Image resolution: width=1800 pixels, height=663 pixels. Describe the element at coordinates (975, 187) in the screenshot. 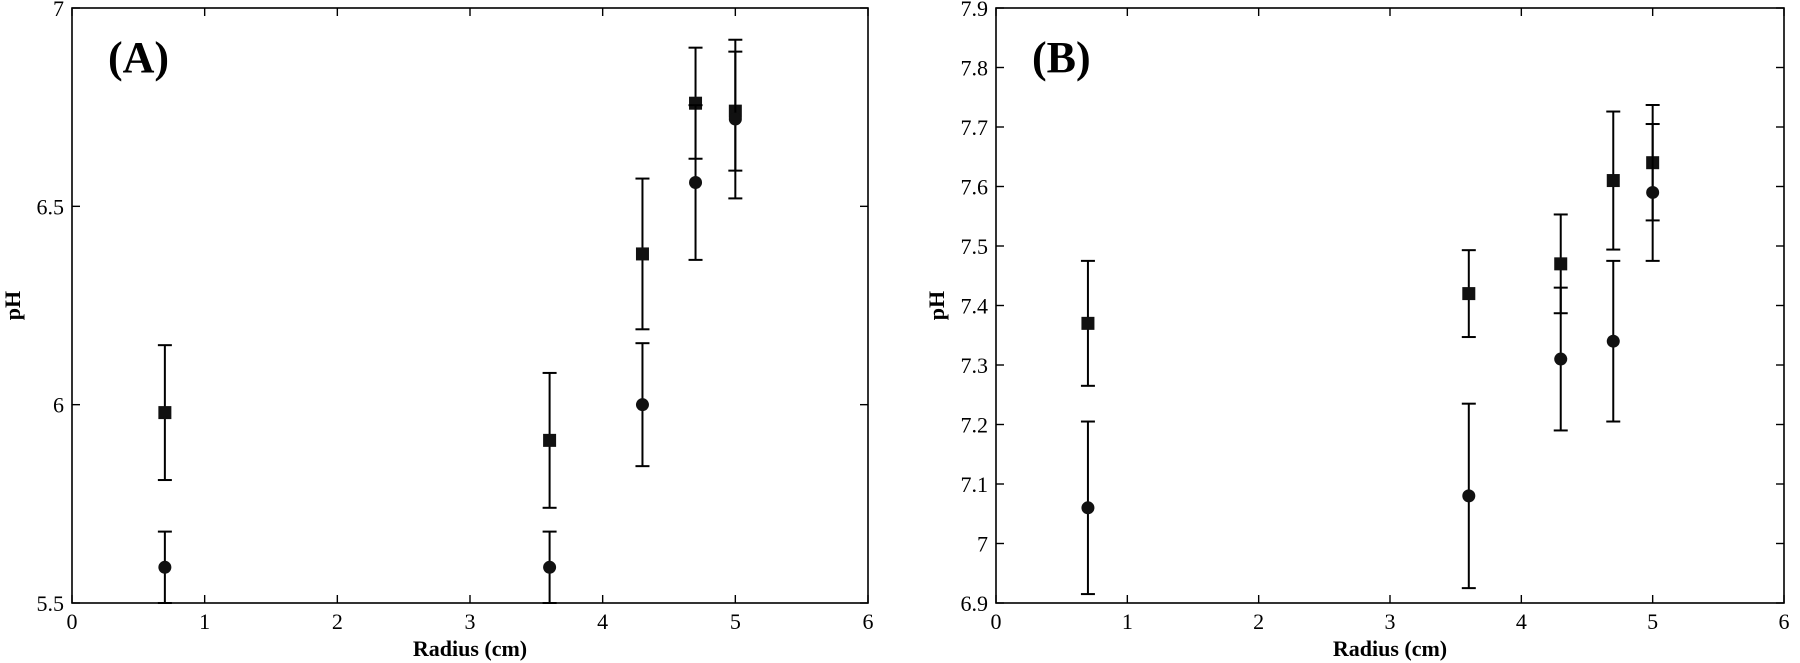

I see `y-tick-label: 7.6` at that location.